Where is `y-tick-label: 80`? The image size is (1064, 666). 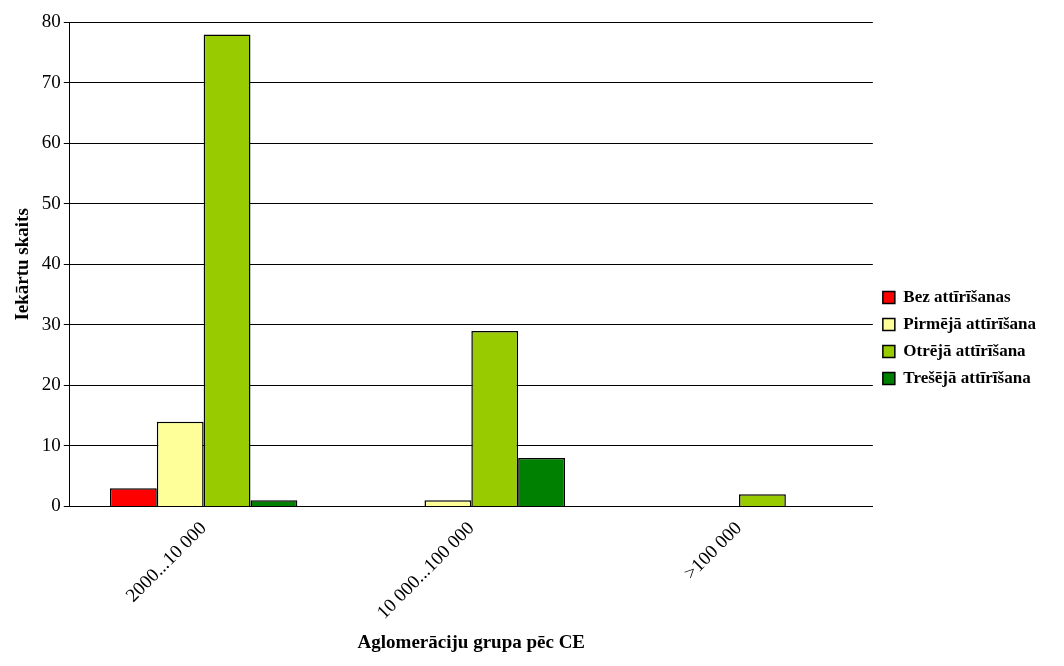 y-tick-label: 80 is located at coordinates (51, 21).